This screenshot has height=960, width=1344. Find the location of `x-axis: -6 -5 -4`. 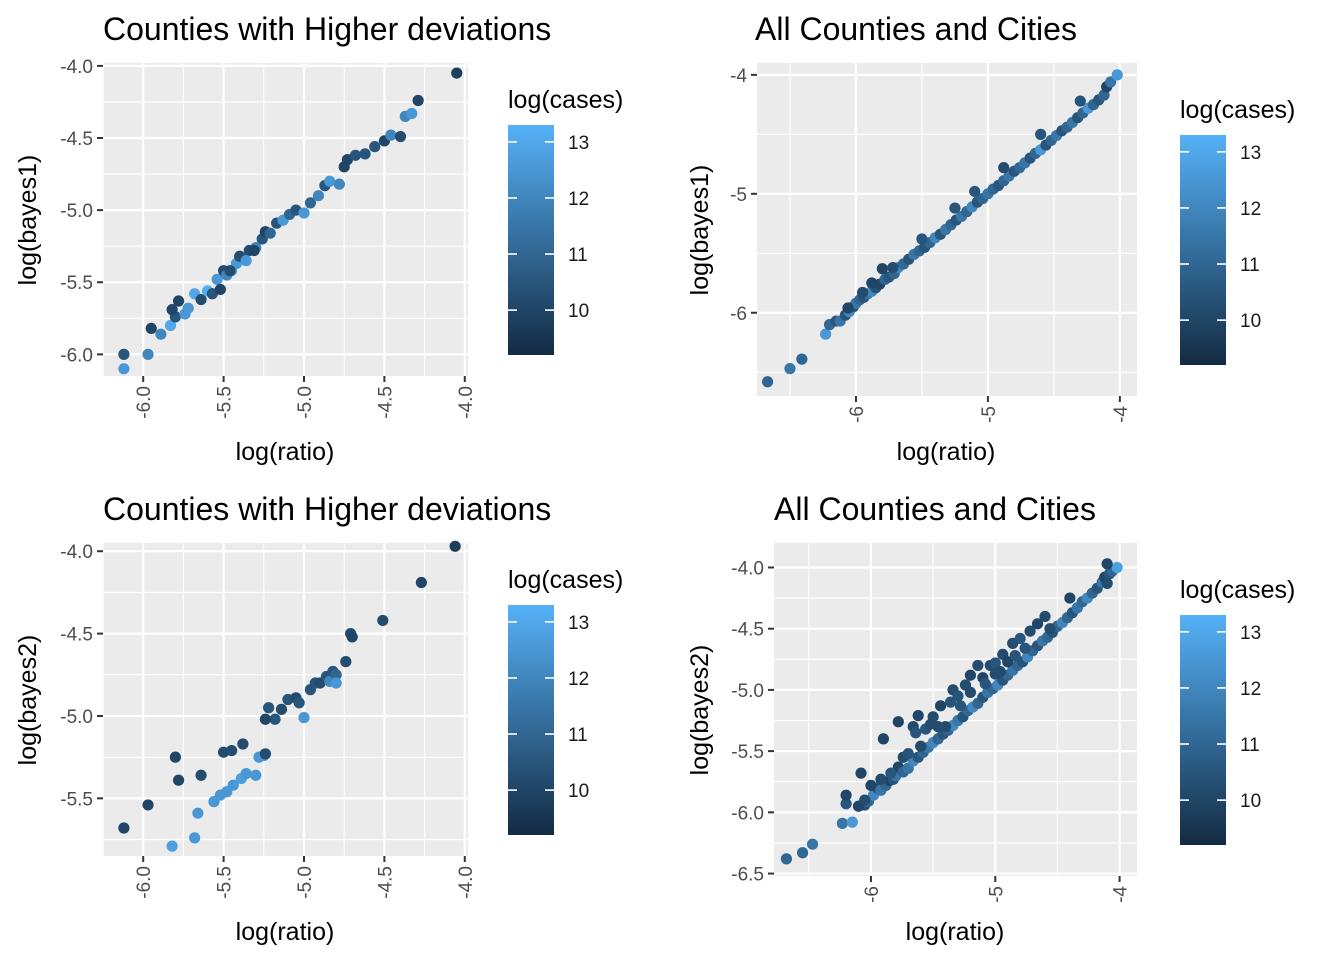

x-axis: -6 -5 -4 is located at coordinates (989, 409).